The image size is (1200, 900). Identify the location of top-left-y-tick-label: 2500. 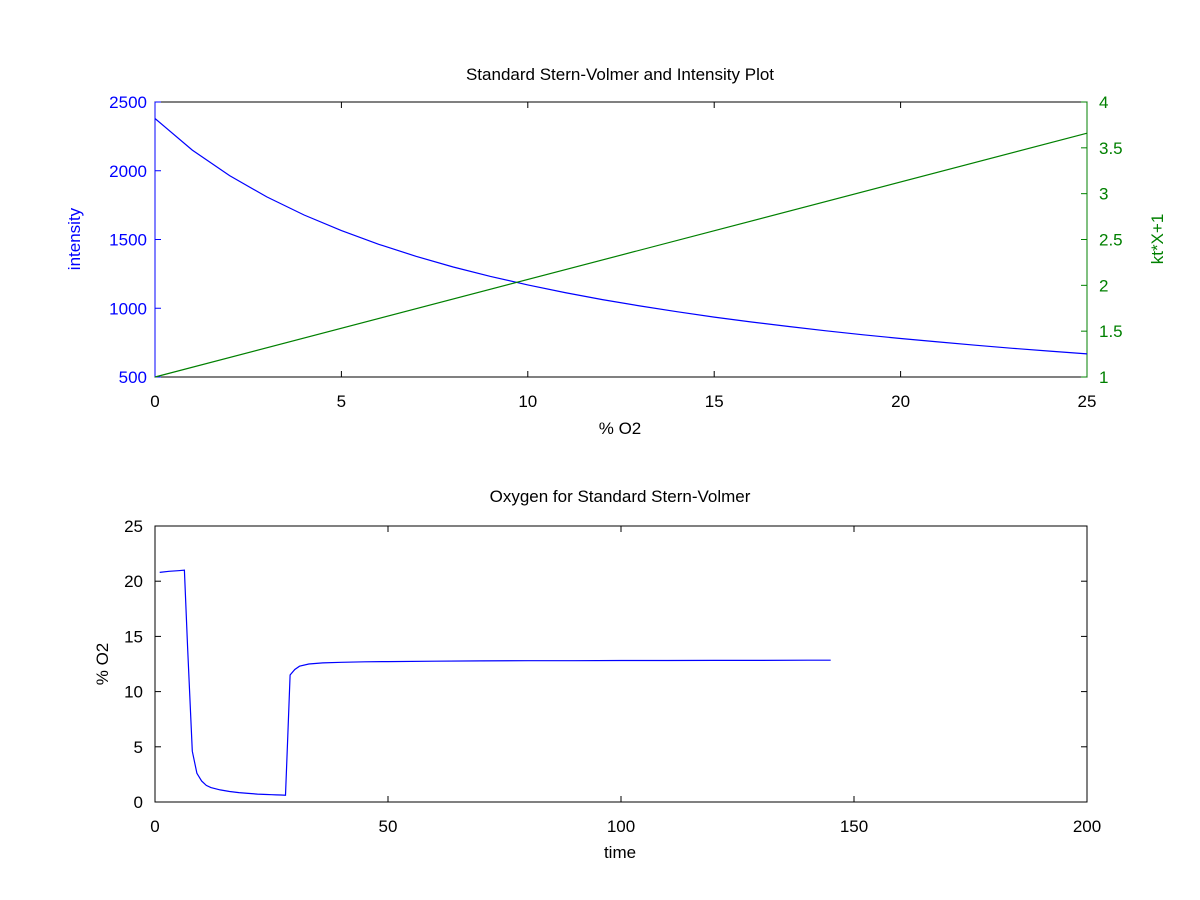
(128, 102).